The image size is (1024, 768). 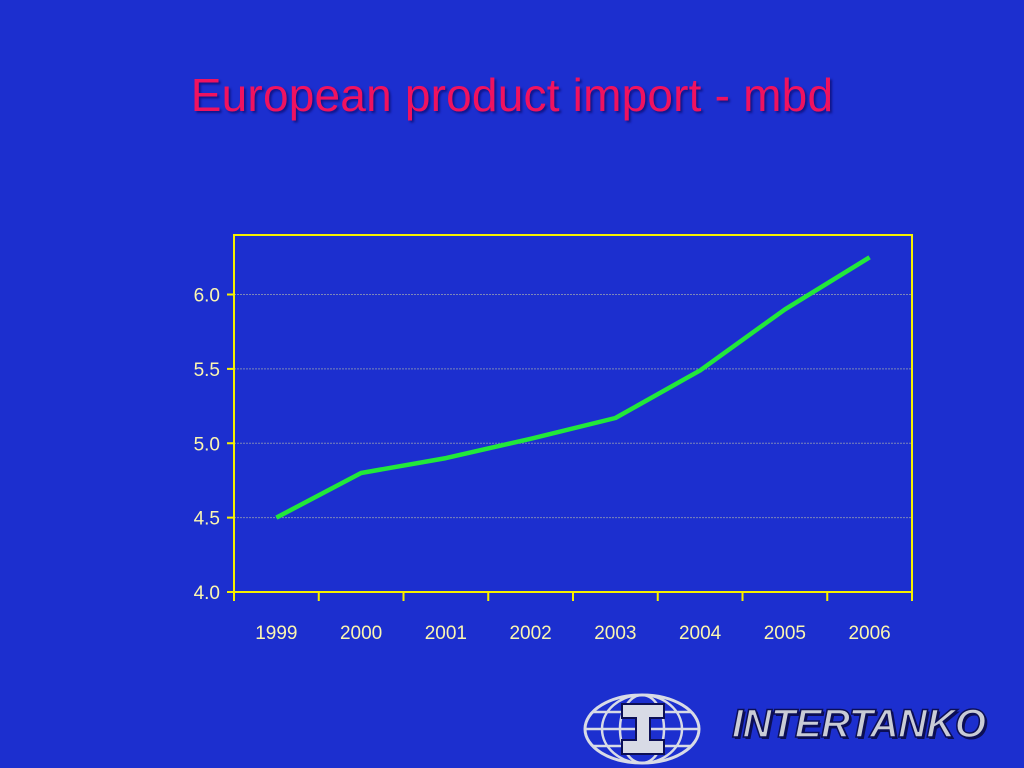 I want to click on slide-title: European product import - mbd, so click(x=512, y=95).